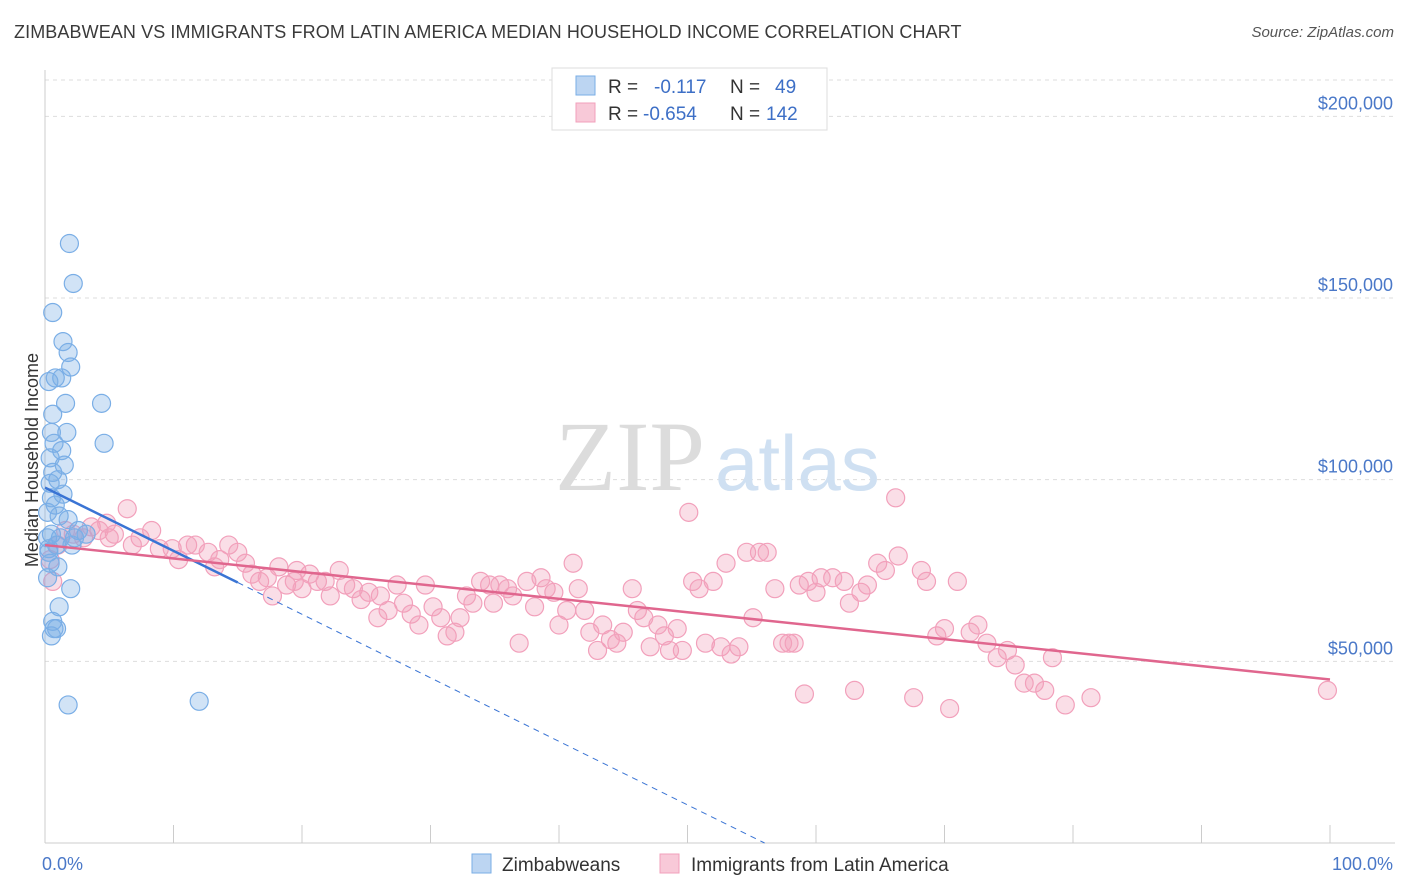  I want to click on legend-swatch-zimbabweans, so click(481, 863).